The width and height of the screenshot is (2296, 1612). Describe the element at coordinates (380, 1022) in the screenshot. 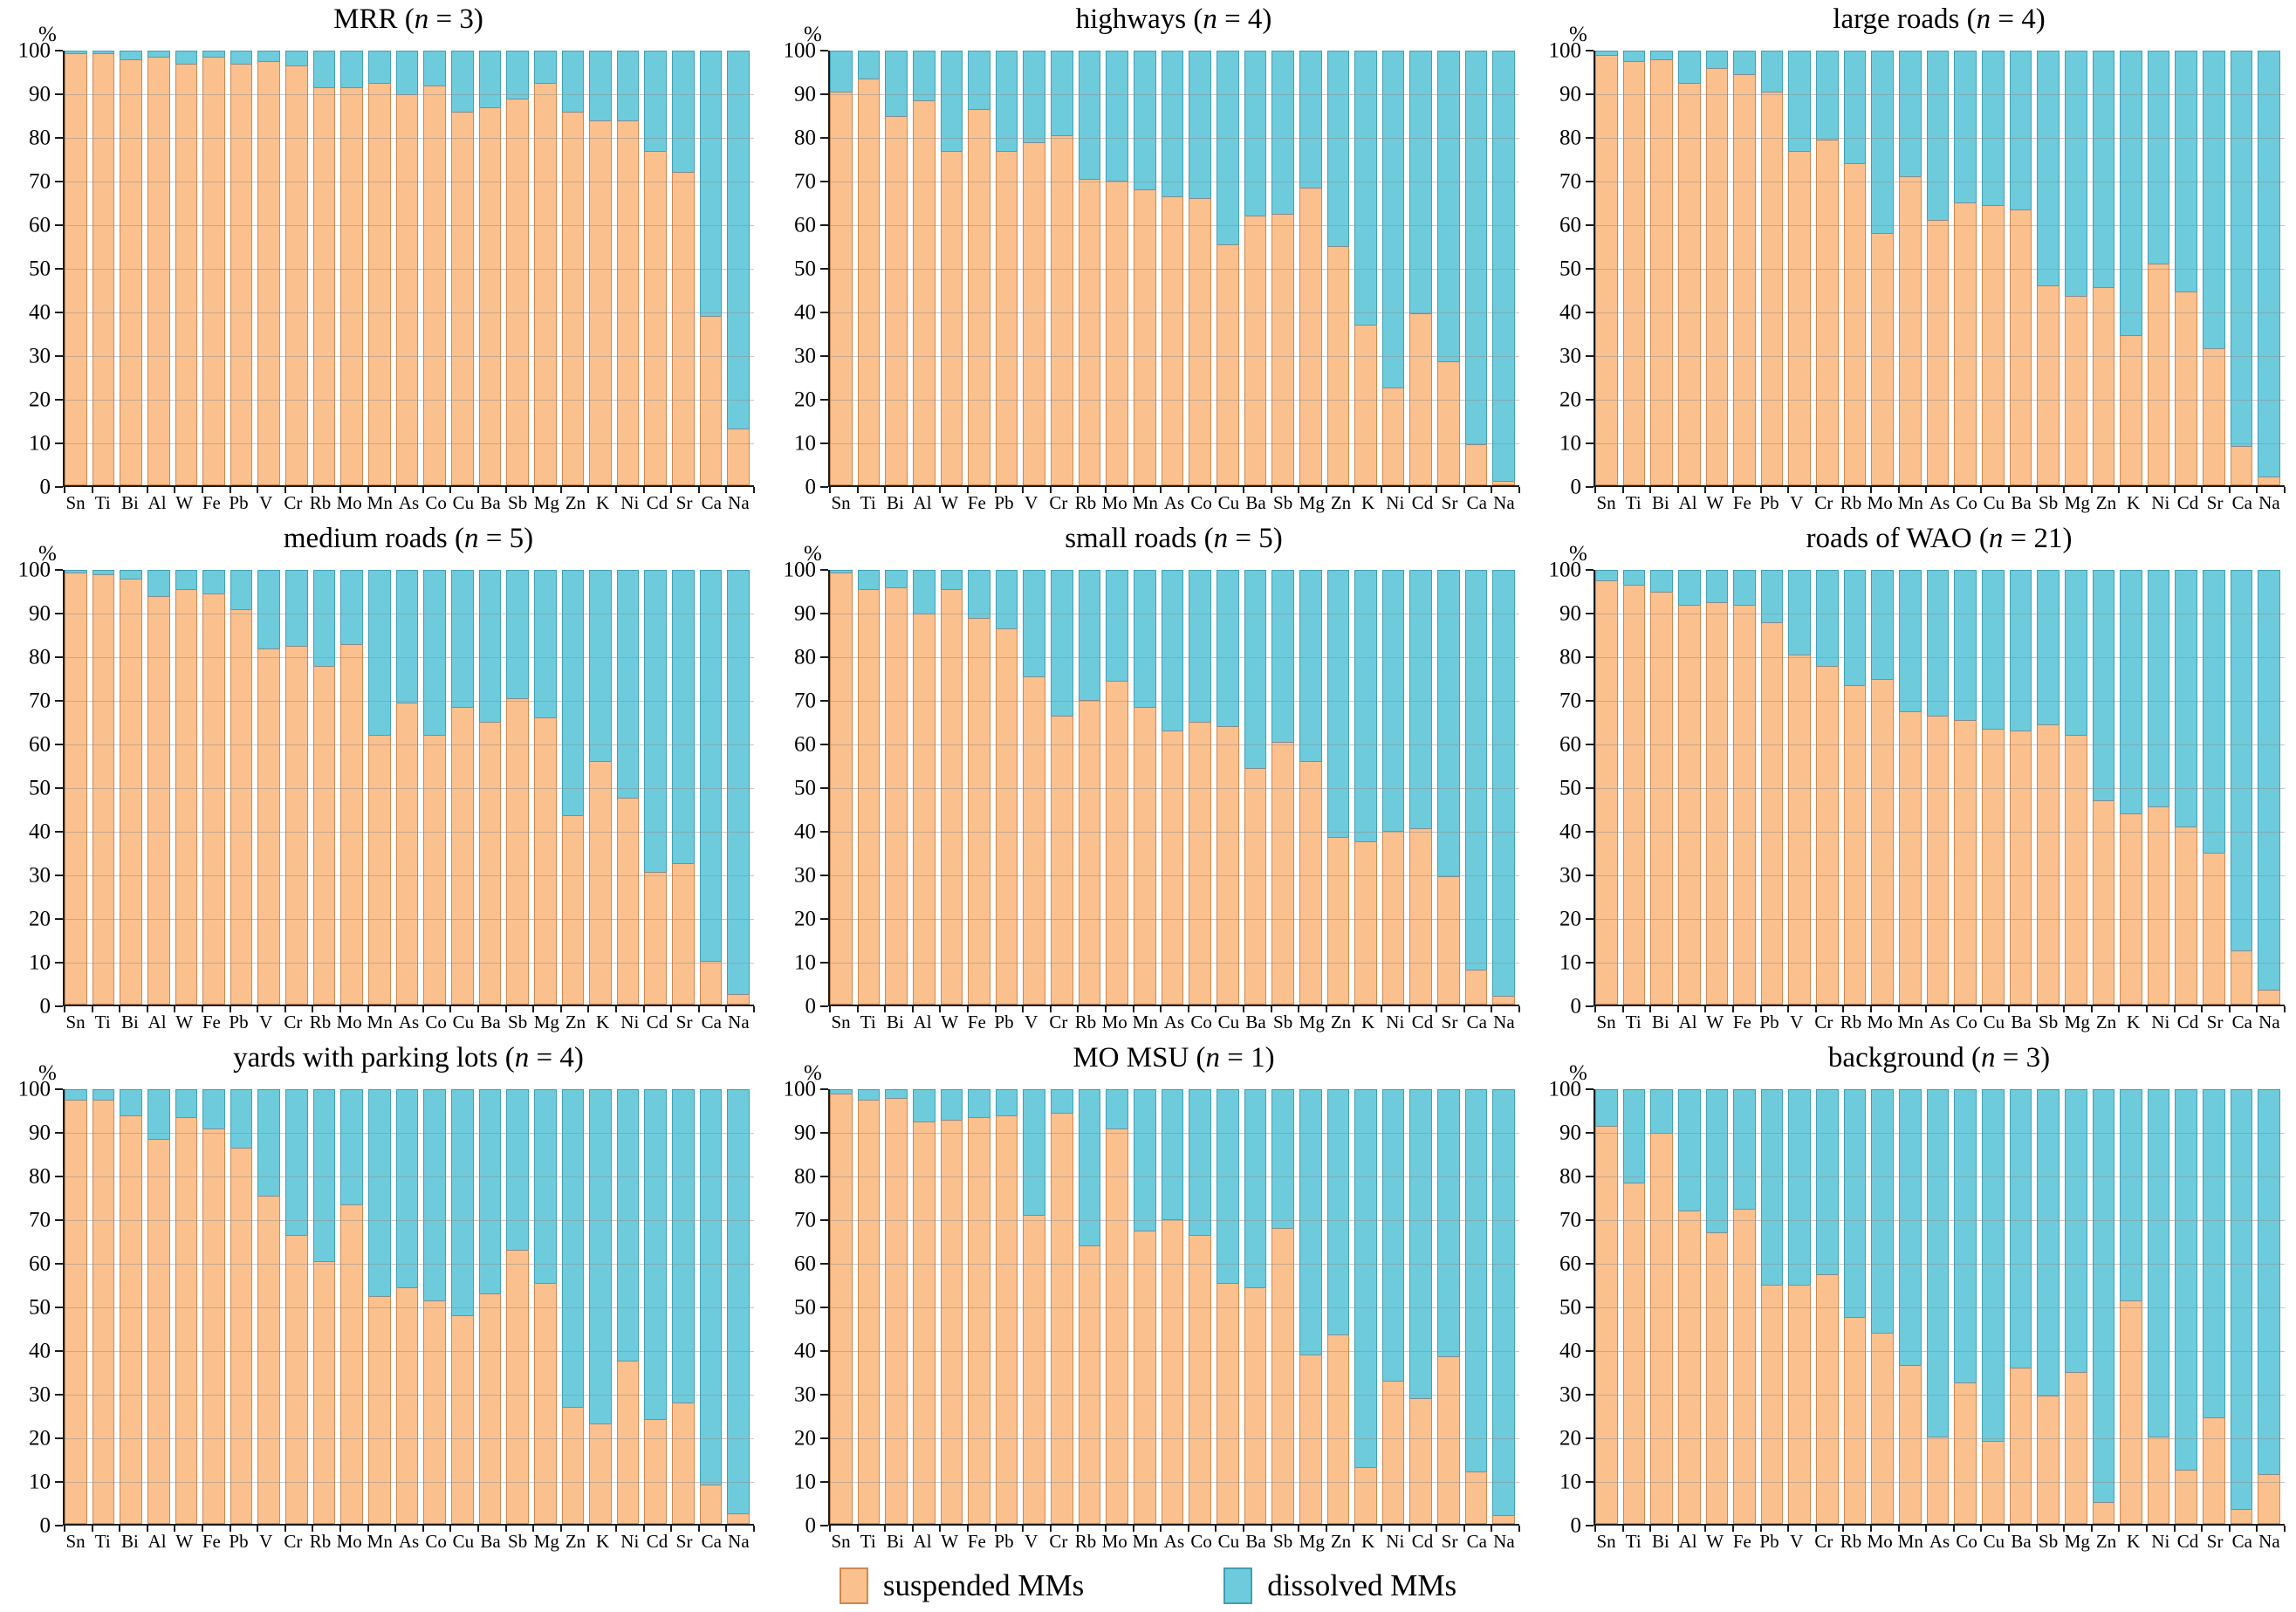

I see `x-tick-label: Mn` at that location.